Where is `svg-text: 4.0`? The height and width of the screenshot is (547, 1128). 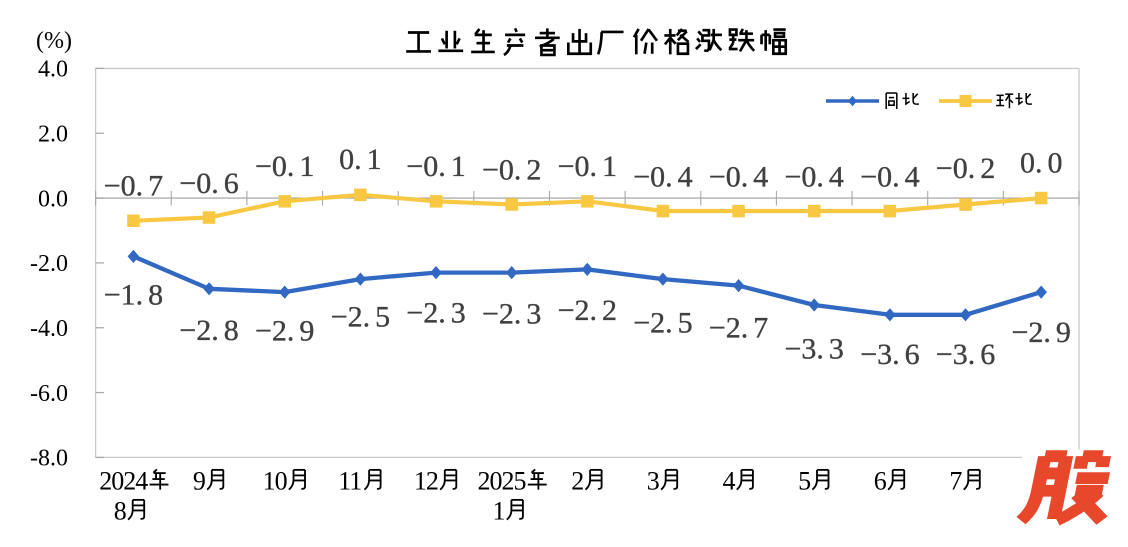
svg-text: 4.0 is located at coordinates (53, 70).